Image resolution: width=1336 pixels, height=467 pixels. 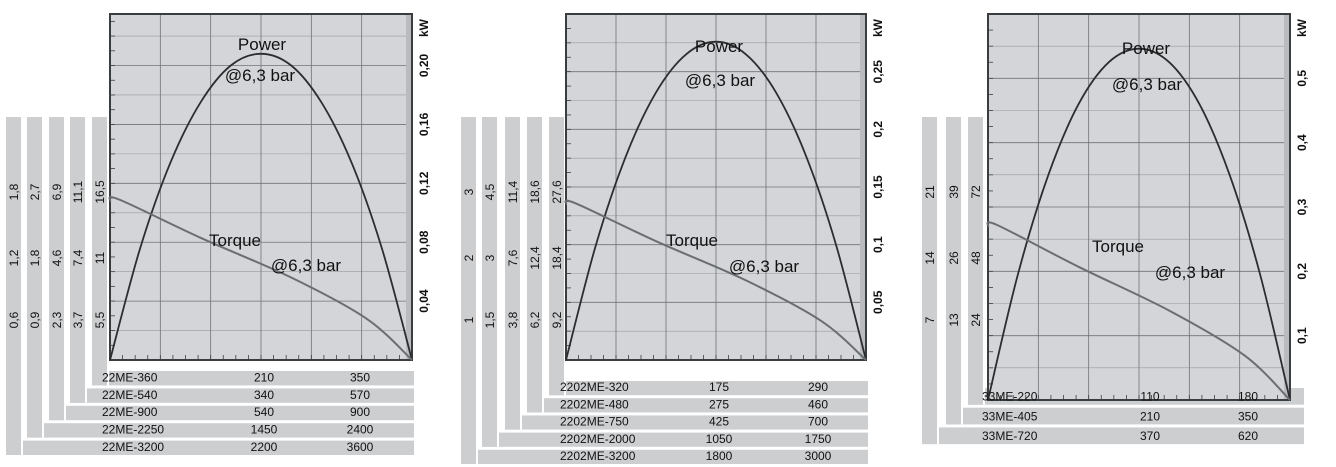 I want to click on torque-value: 4,5, so click(x=490, y=191).